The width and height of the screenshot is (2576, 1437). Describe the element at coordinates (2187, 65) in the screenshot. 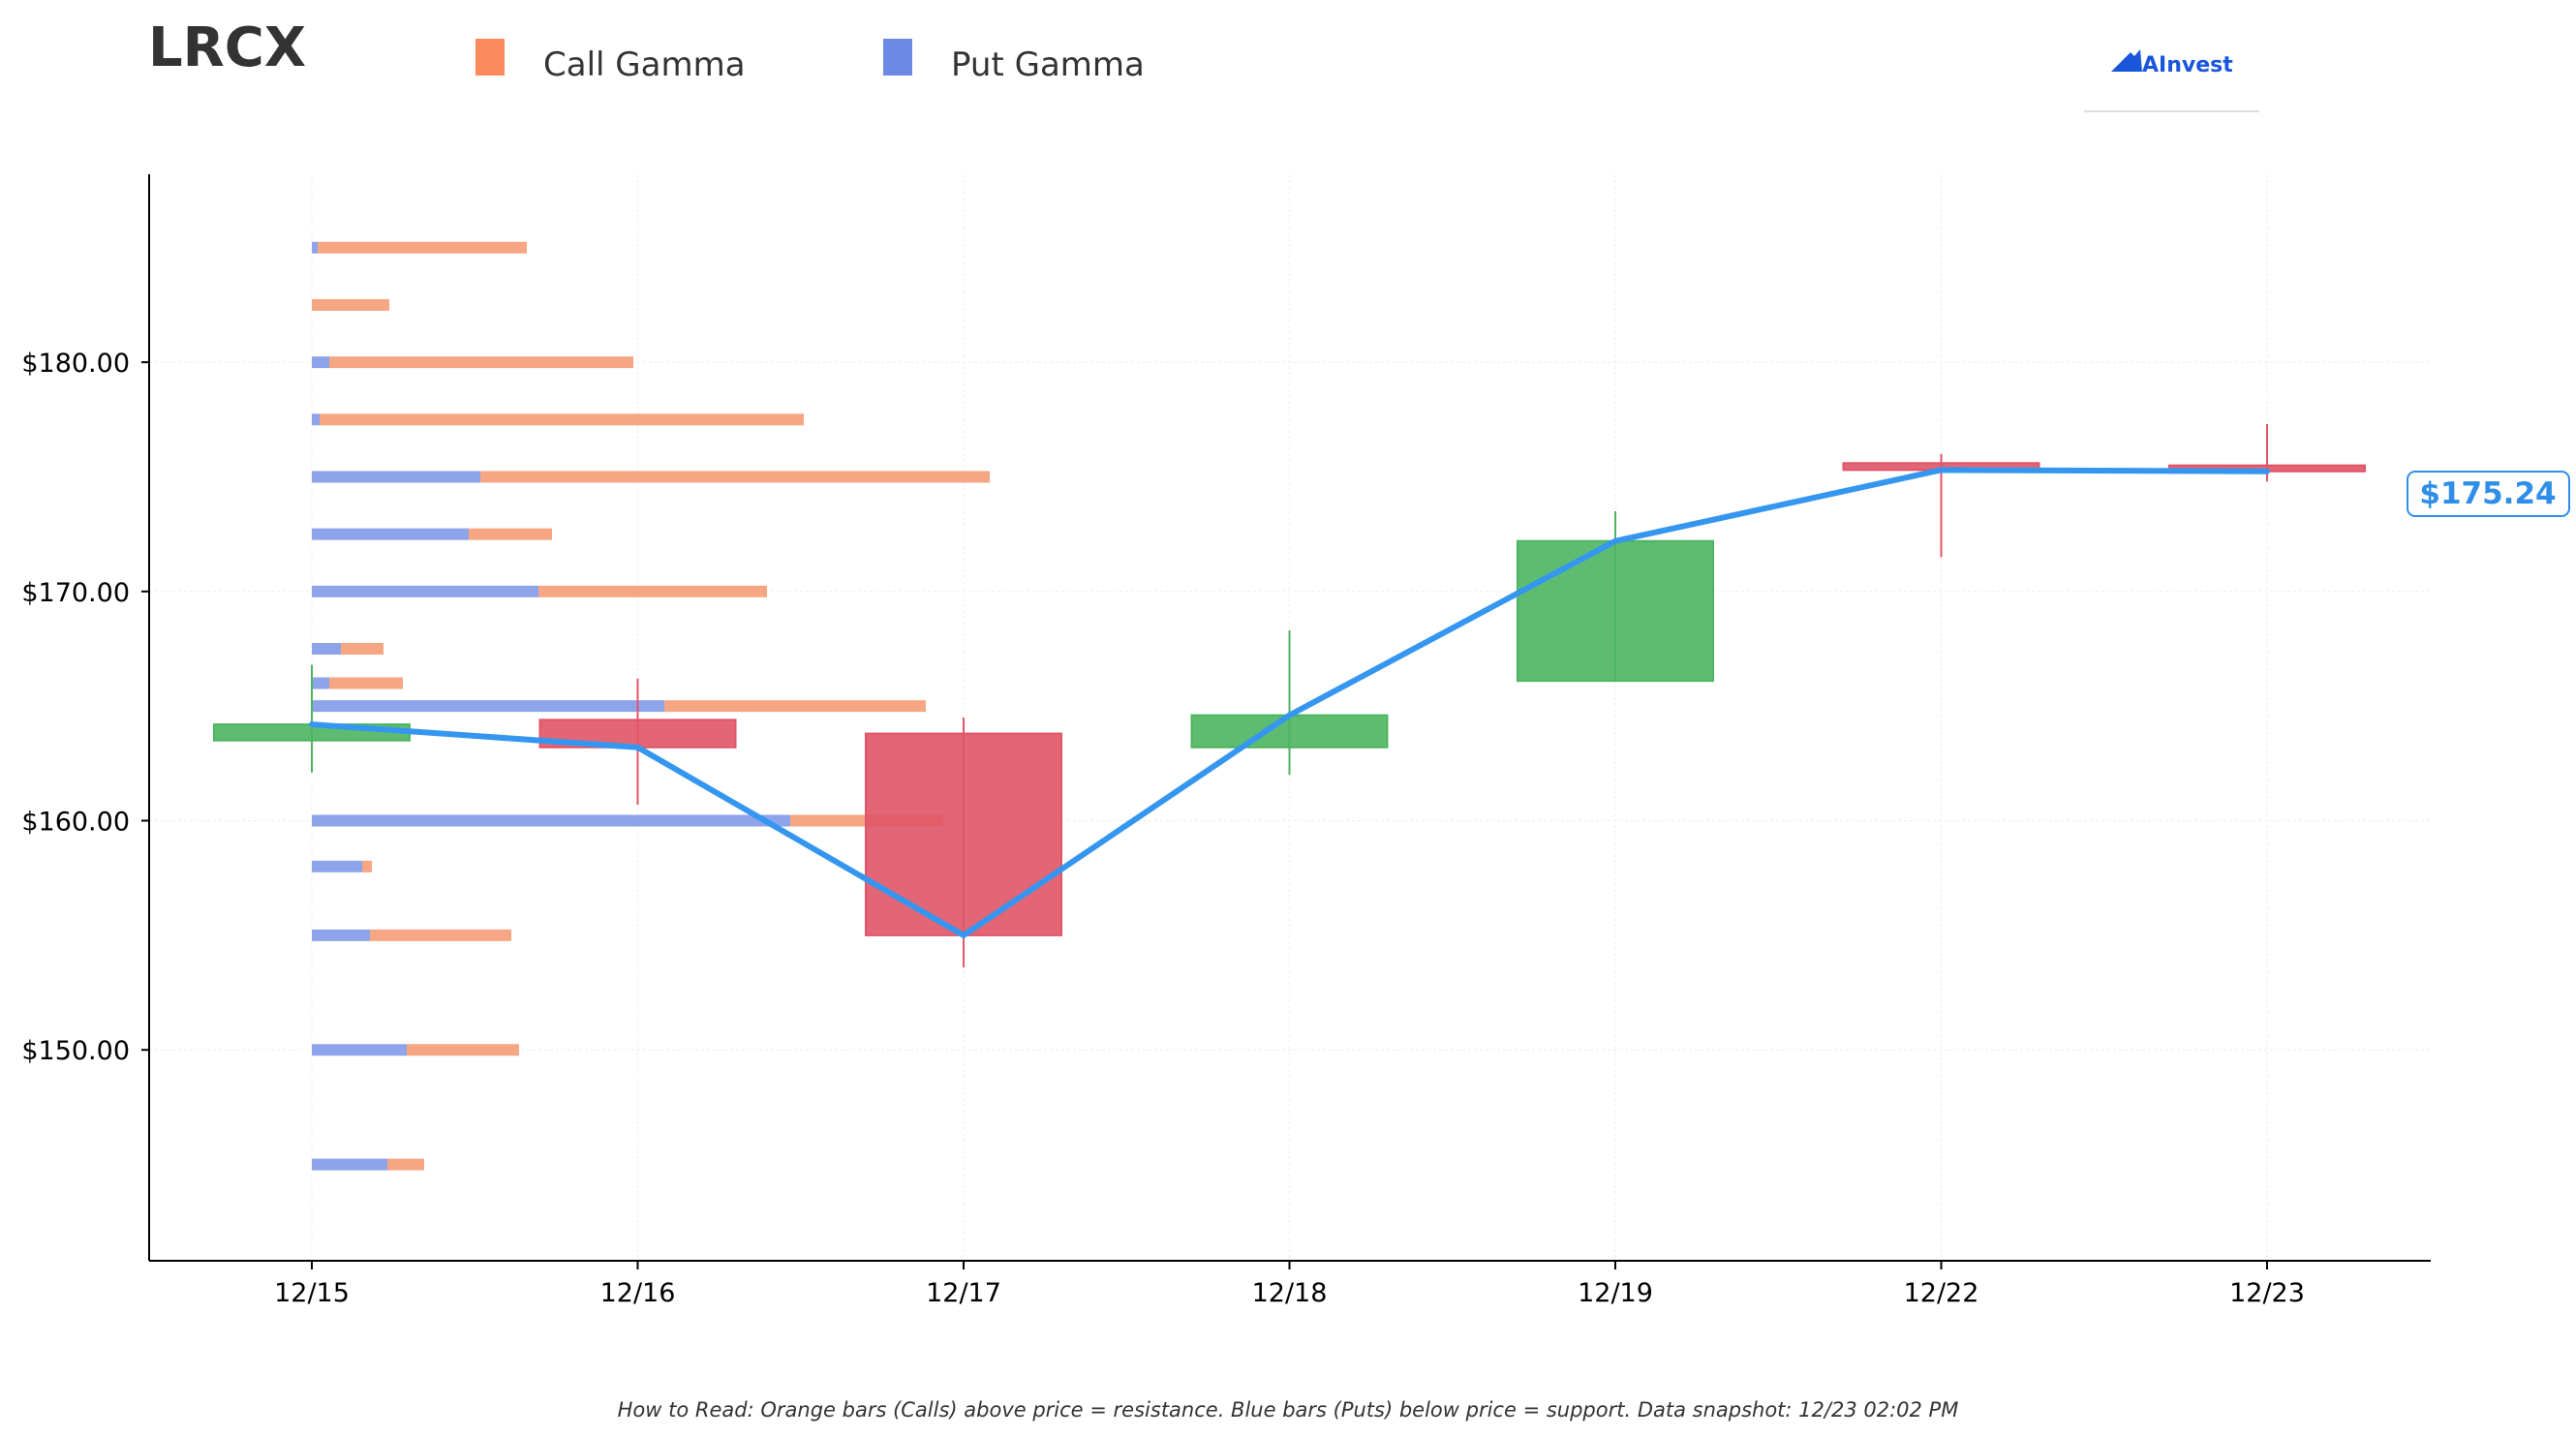

I see `brand-name: AInvest` at that location.